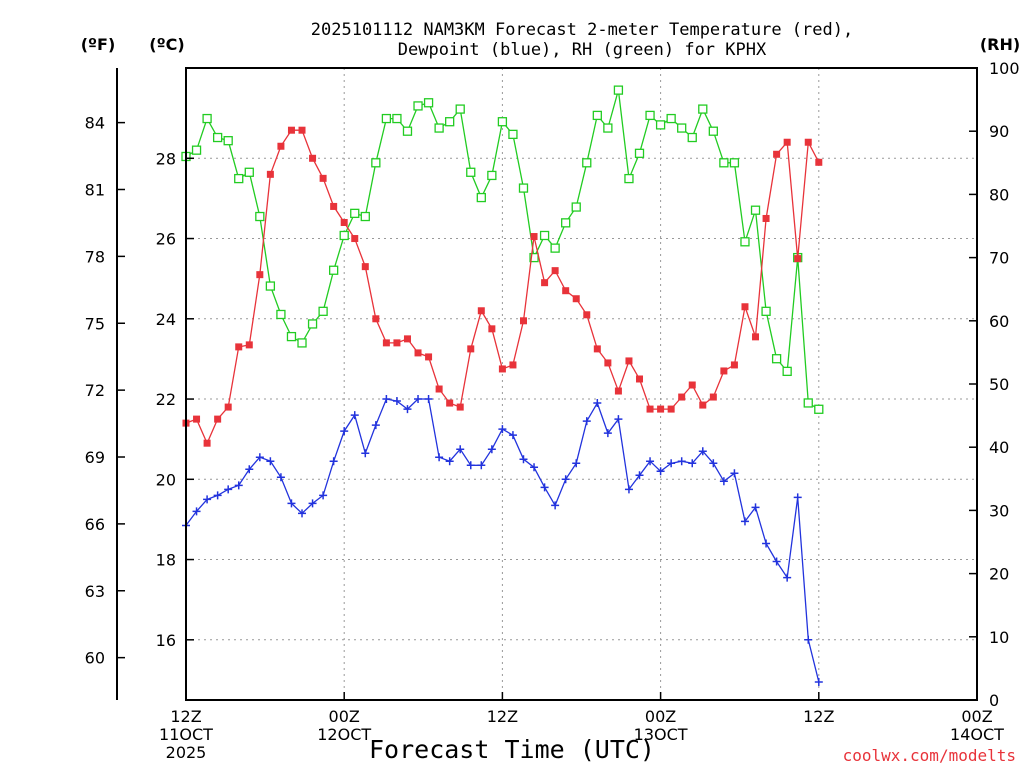  What do you see at coordinates (582, 50) in the screenshot?
I see `chart-title-line-2: Dewpoint (blue), RH (green) for KPHX` at bounding box center [582, 50].